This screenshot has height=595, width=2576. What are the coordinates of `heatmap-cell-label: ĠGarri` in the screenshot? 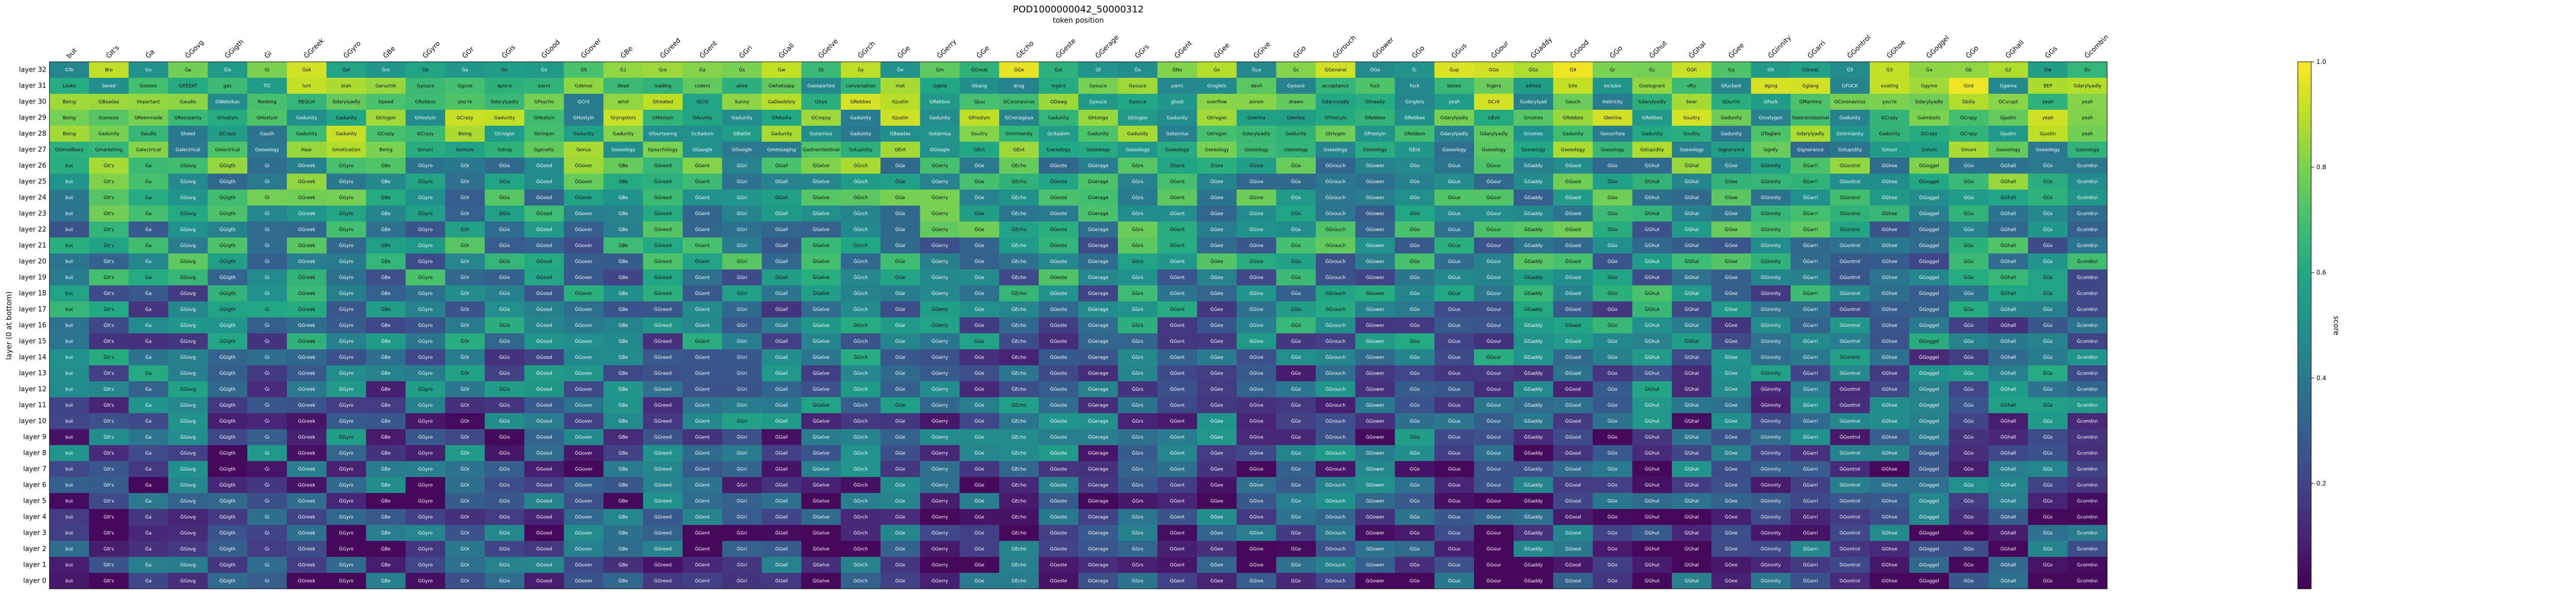 It's located at (1811, 278).